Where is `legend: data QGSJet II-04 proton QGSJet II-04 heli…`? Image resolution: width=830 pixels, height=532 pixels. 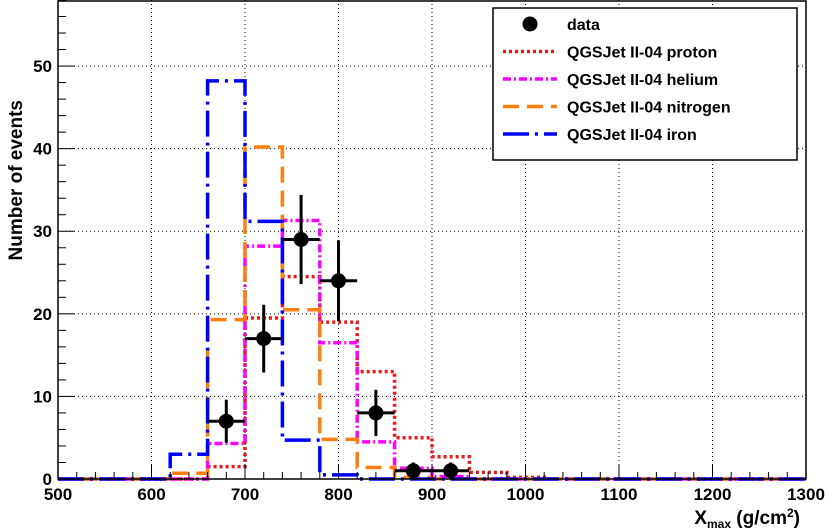
legend: data QGSJet II-04 proton QGSJet II-04 heli… is located at coordinates (645, 84).